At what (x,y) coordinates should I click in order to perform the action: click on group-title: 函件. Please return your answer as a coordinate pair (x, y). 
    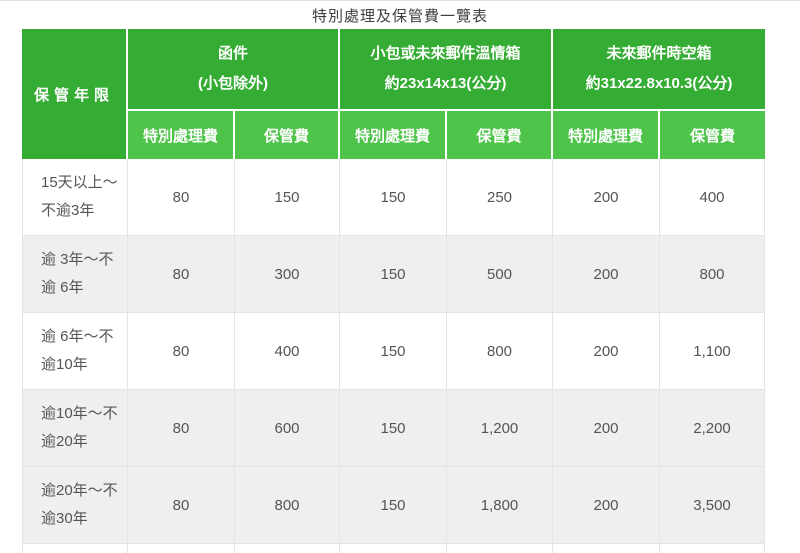
    Looking at the image, I should click on (232, 53).